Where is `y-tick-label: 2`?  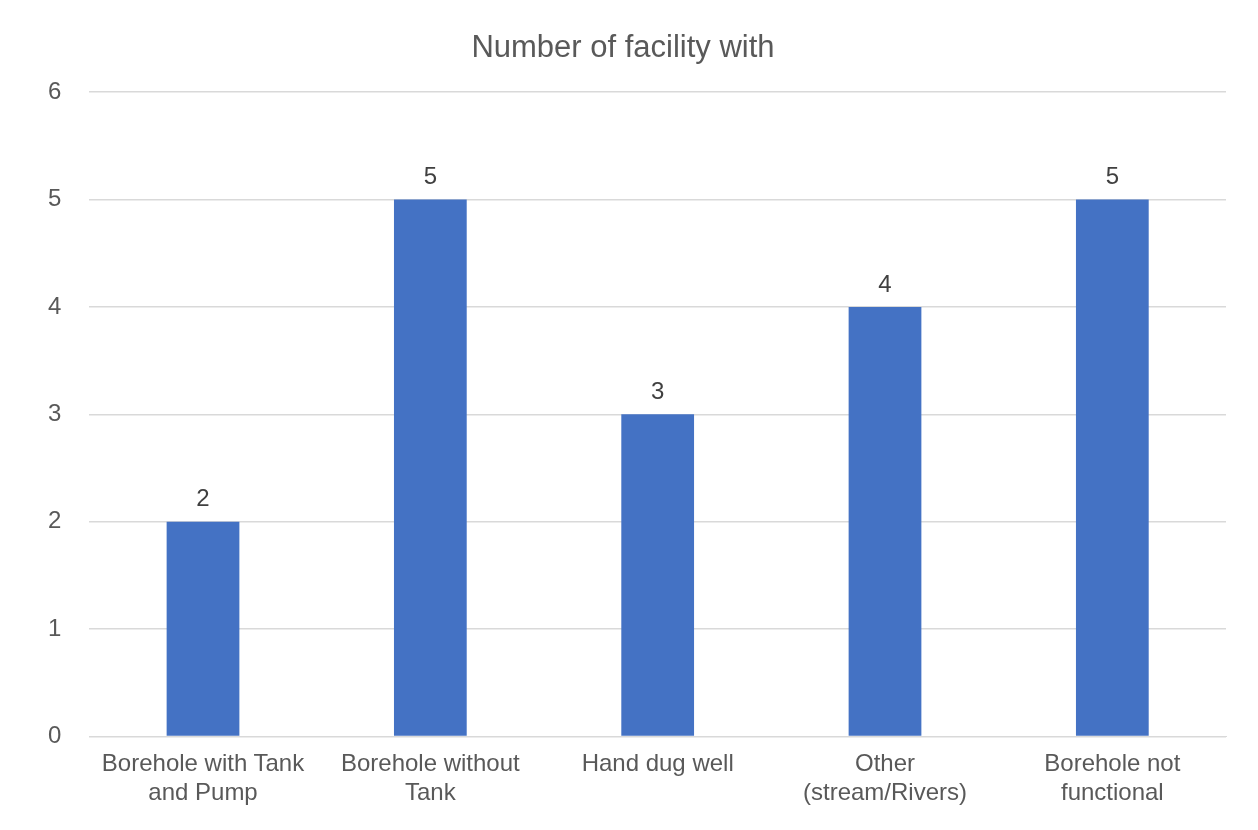
y-tick-label: 2 is located at coordinates (54, 520).